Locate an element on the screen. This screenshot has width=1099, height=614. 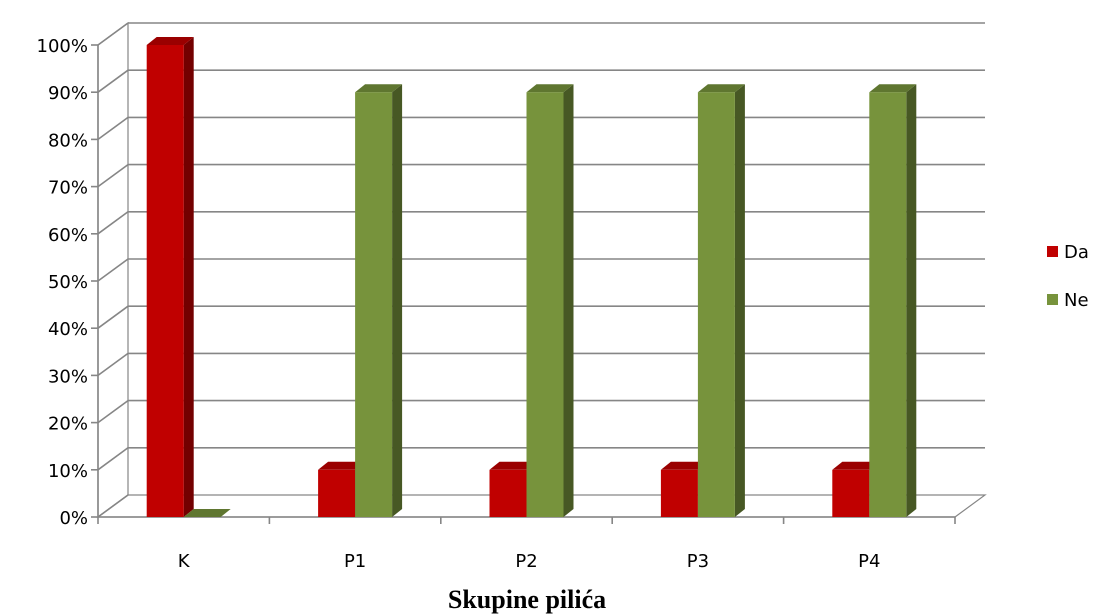
bar-ne-p4 is located at coordinates (893, 300).